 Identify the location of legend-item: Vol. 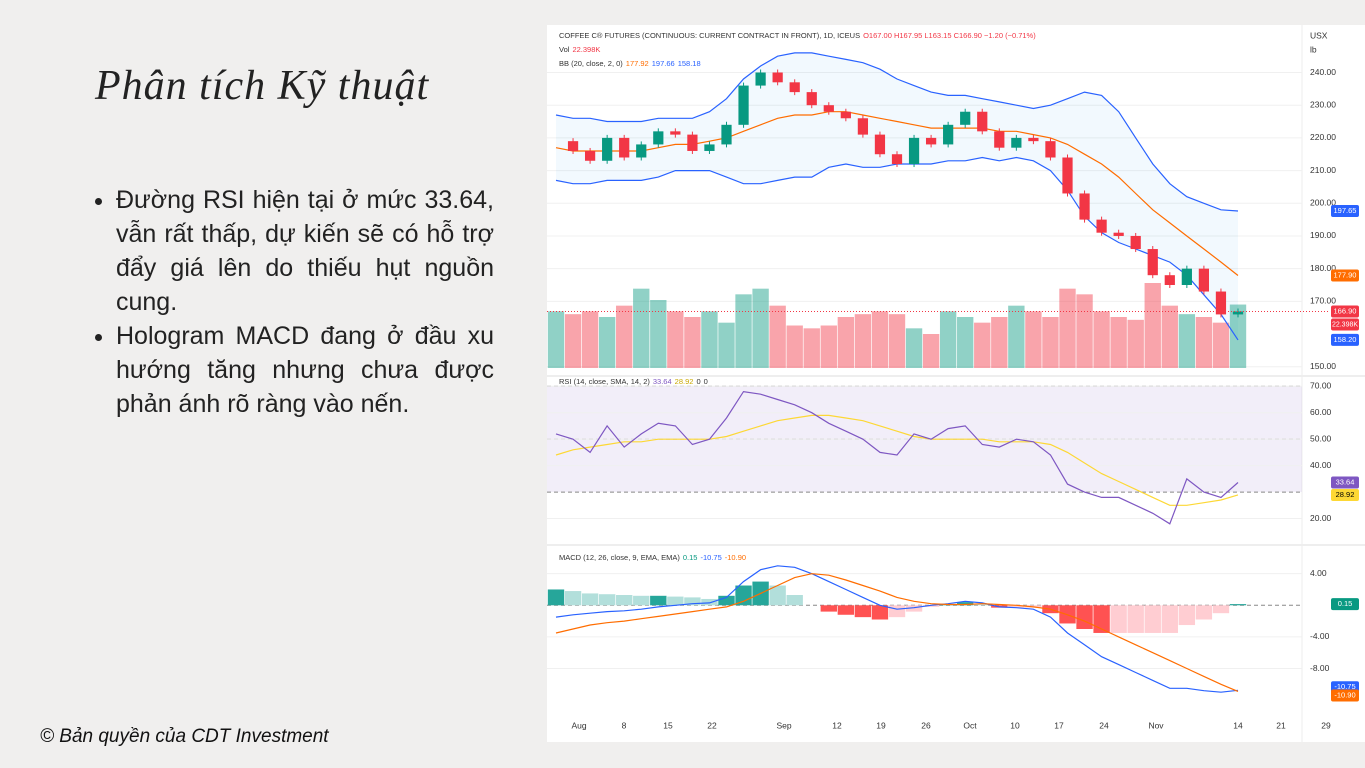
(564, 49).